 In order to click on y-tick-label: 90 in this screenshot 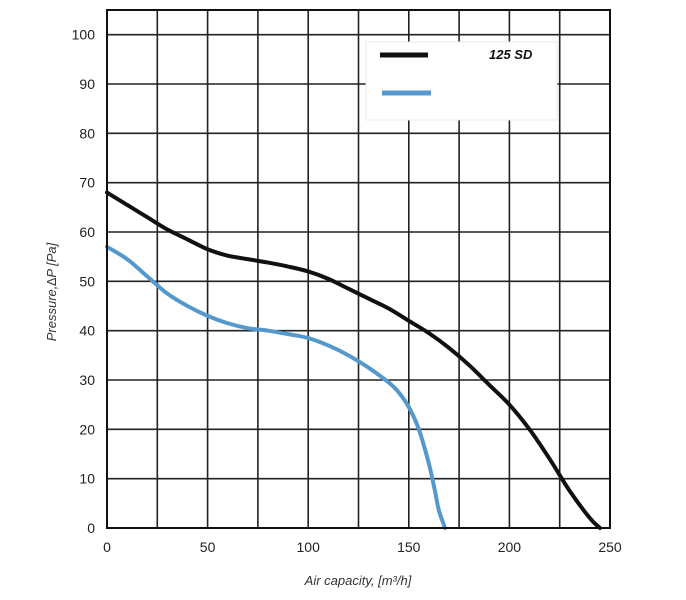, I will do `click(87, 84)`.